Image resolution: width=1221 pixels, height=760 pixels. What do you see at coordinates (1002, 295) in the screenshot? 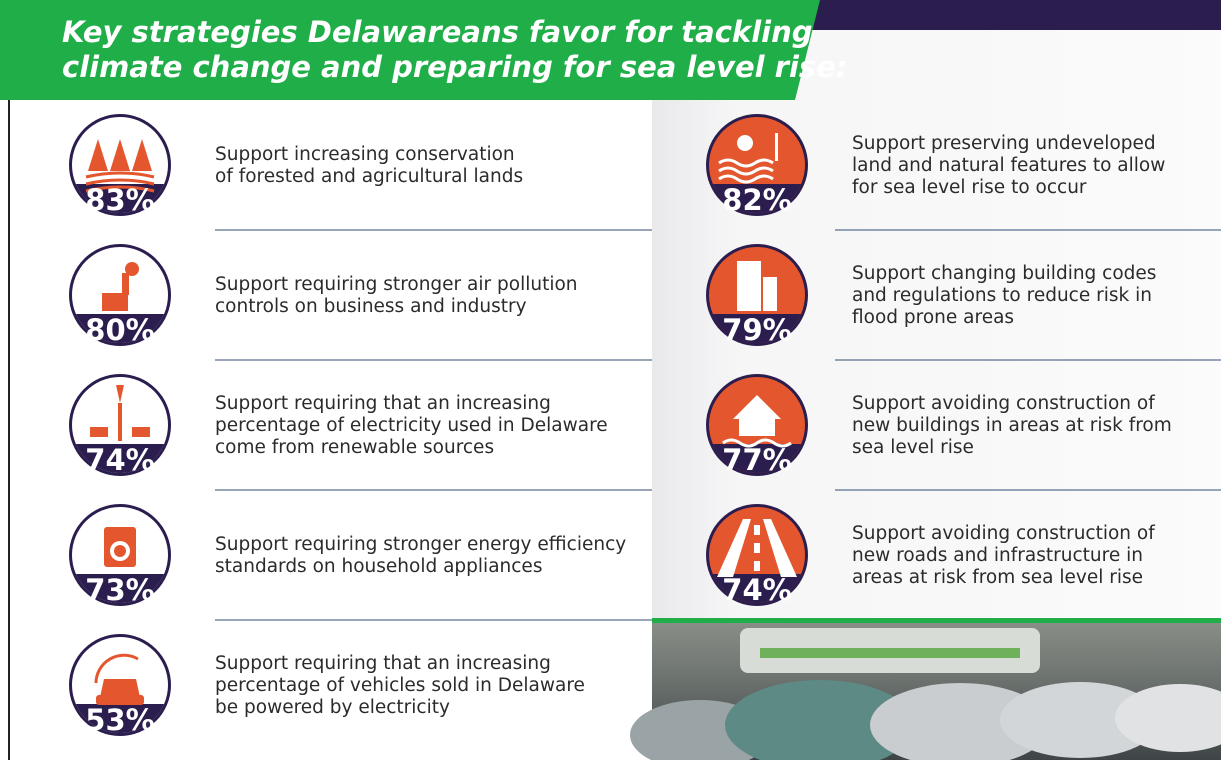
I see `item-text: and regulations to reduce risk in` at bounding box center [1002, 295].